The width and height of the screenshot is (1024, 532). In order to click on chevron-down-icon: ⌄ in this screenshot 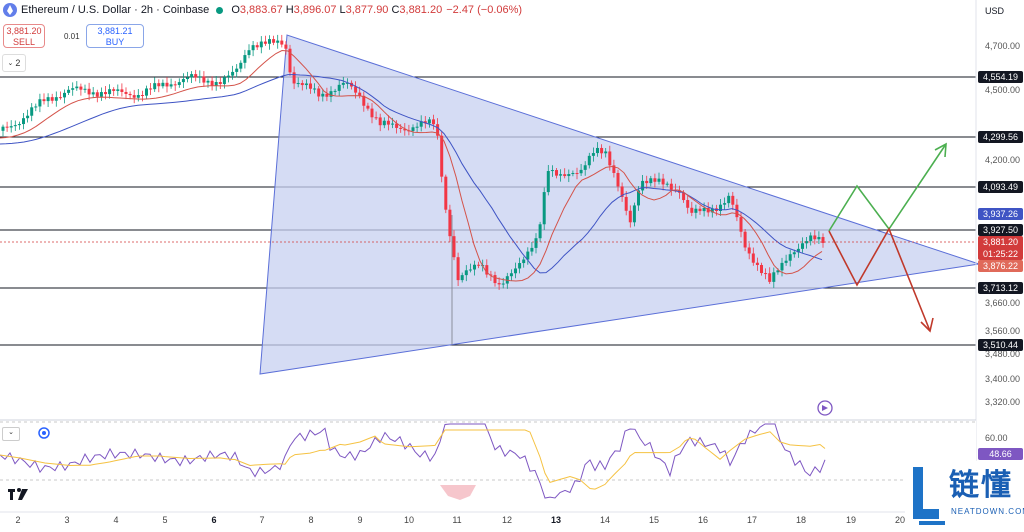, I will do `click(10, 63)`.